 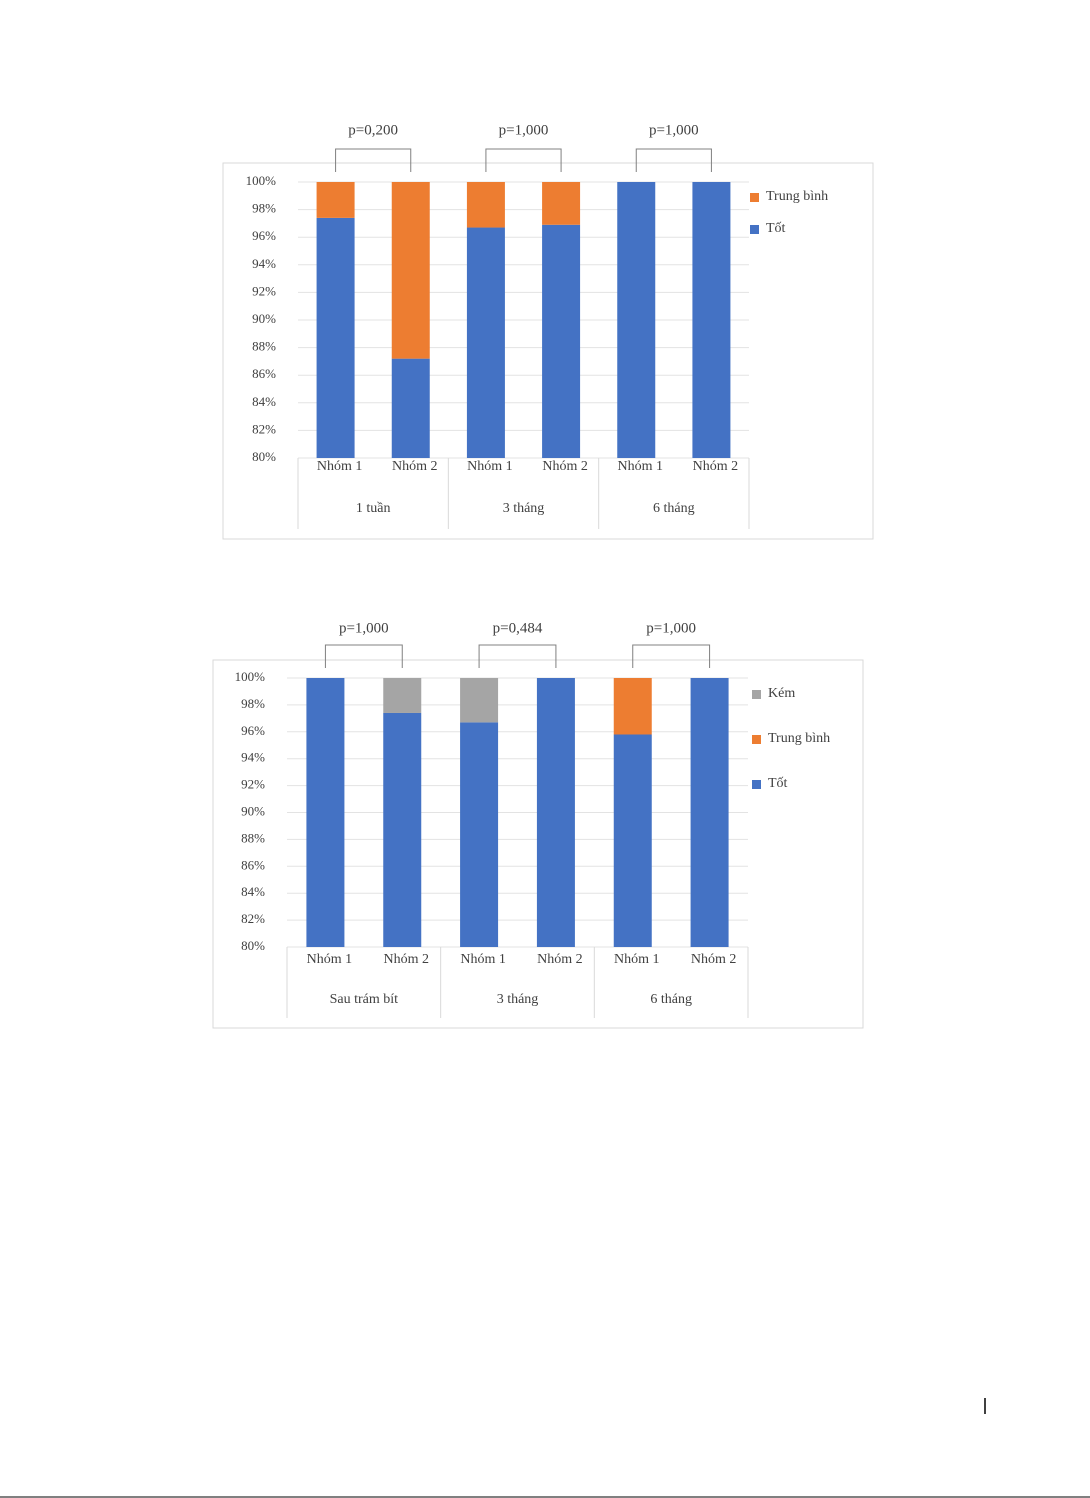 I want to click on annotation: p=0,200, so click(x=373, y=130).